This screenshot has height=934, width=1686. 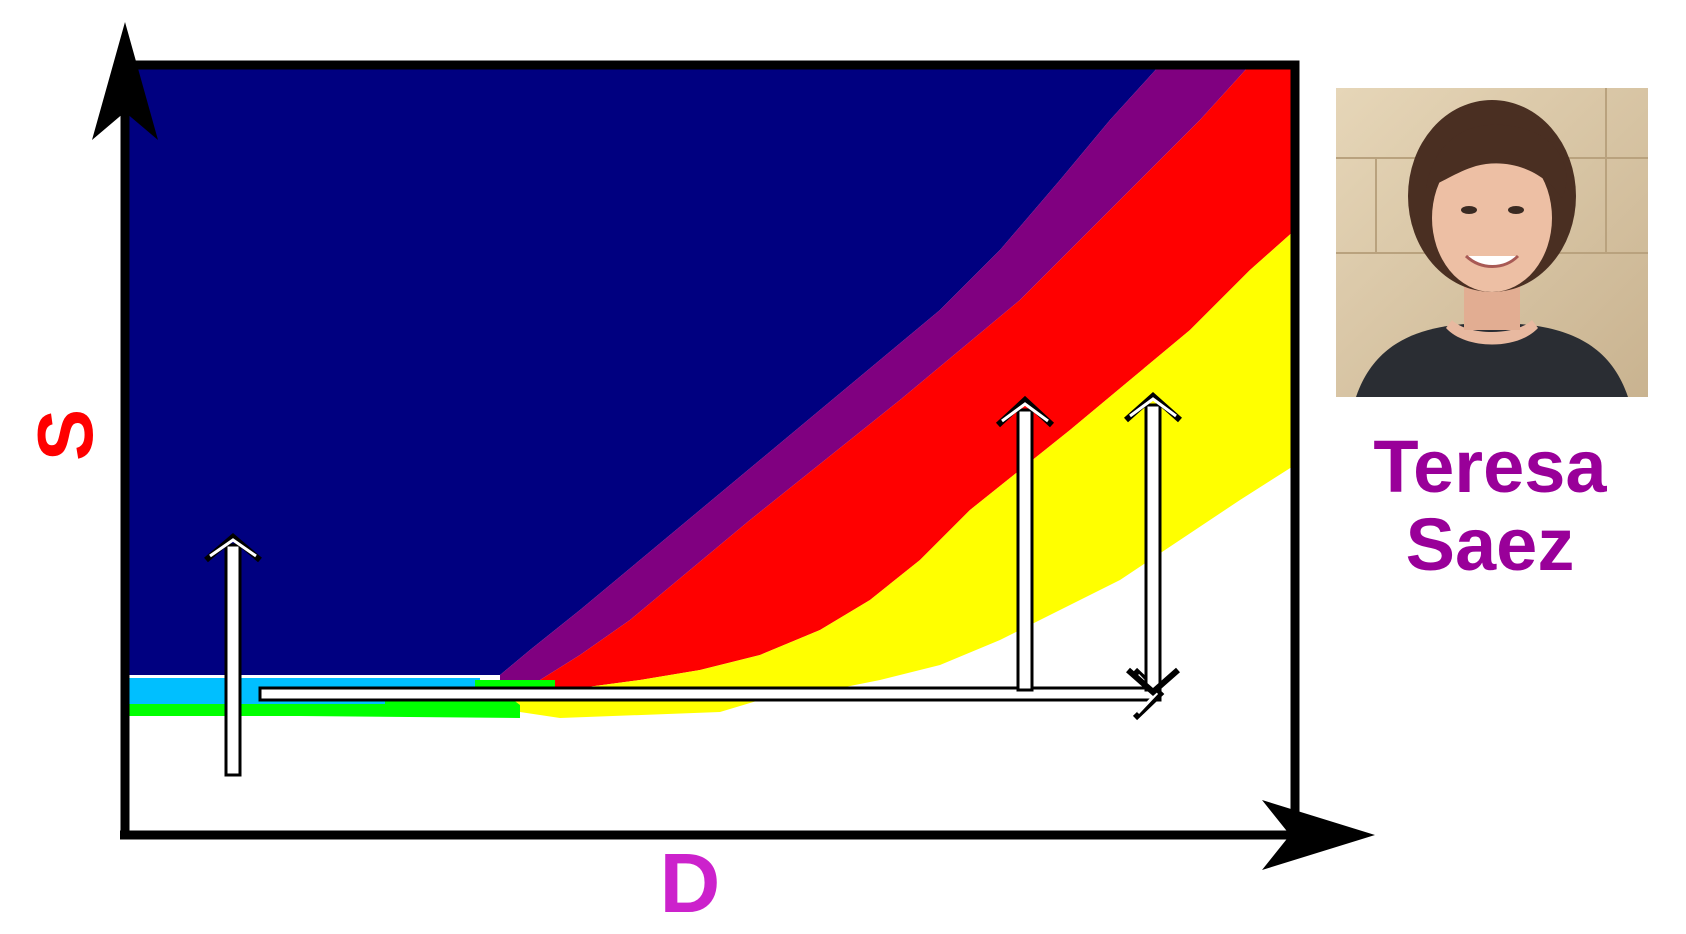 I want to click on x-axis-label: D, so click(x=690, y=883).